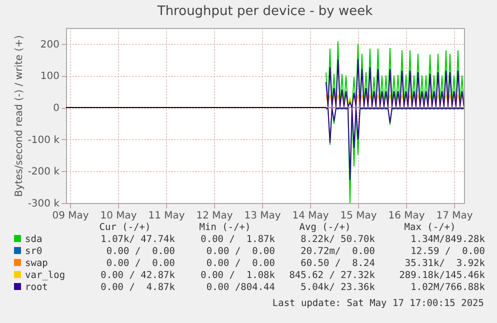  What do you see at coordinates (237, 240) in the screenshot?
I see `text: 0.00 / 1.87k` at bounding box center [237, 240].